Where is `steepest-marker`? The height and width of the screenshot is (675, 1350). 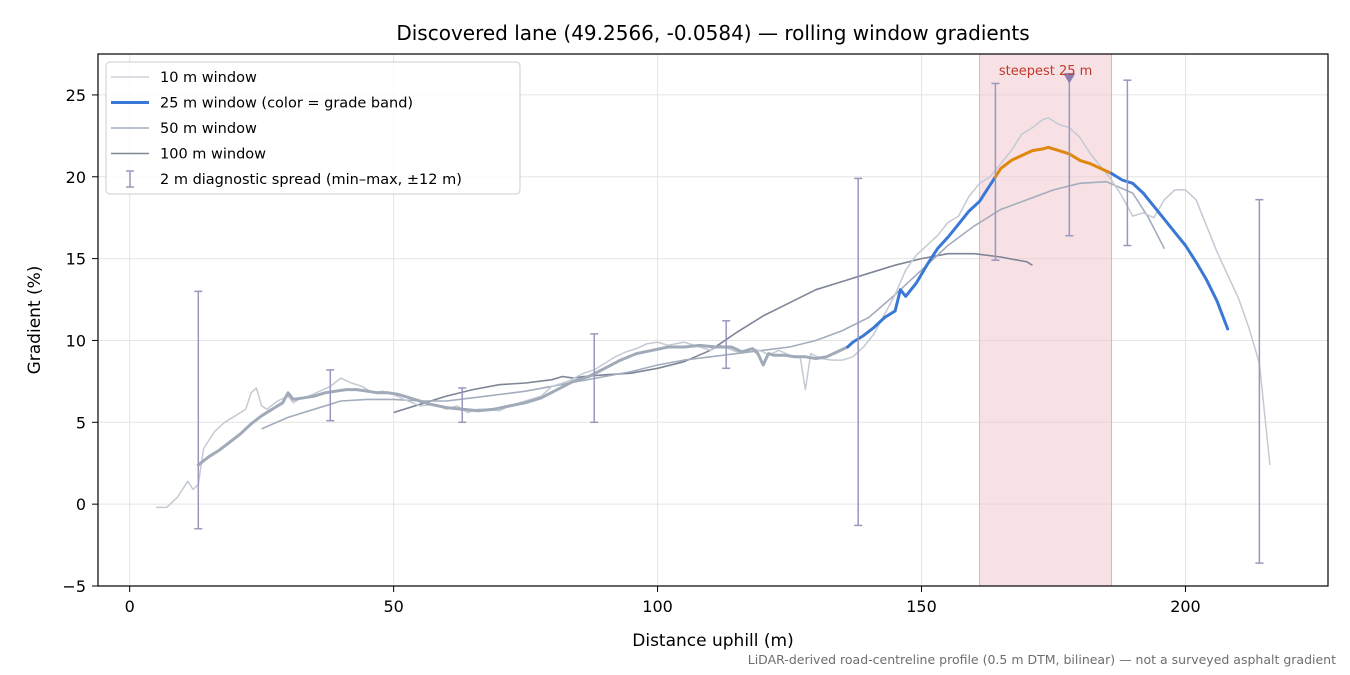
steepest-marker is located at coordinates (1069, 78).